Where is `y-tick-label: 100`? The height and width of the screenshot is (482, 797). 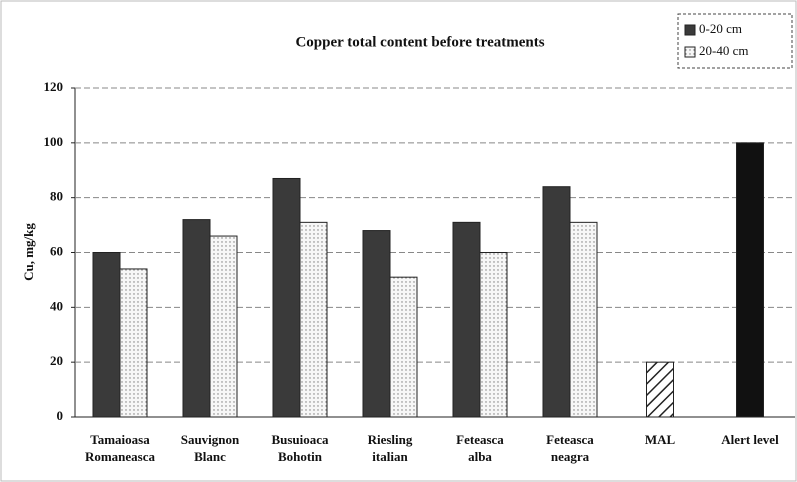 y-tick-label: 100 is located at coordinates (54, 141).